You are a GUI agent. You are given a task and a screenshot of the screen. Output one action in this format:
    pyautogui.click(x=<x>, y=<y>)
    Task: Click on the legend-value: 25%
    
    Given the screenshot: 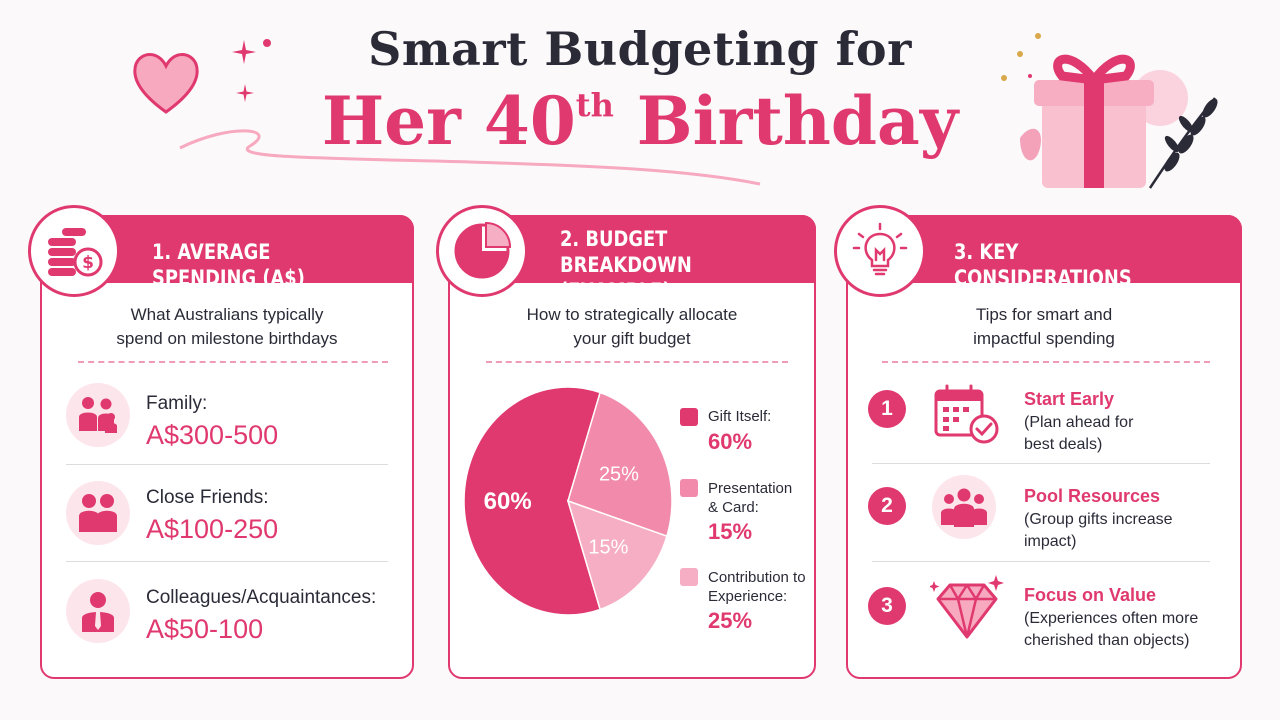 What is the action you would take?
    pyautogui.click(x=730, y=620)
    